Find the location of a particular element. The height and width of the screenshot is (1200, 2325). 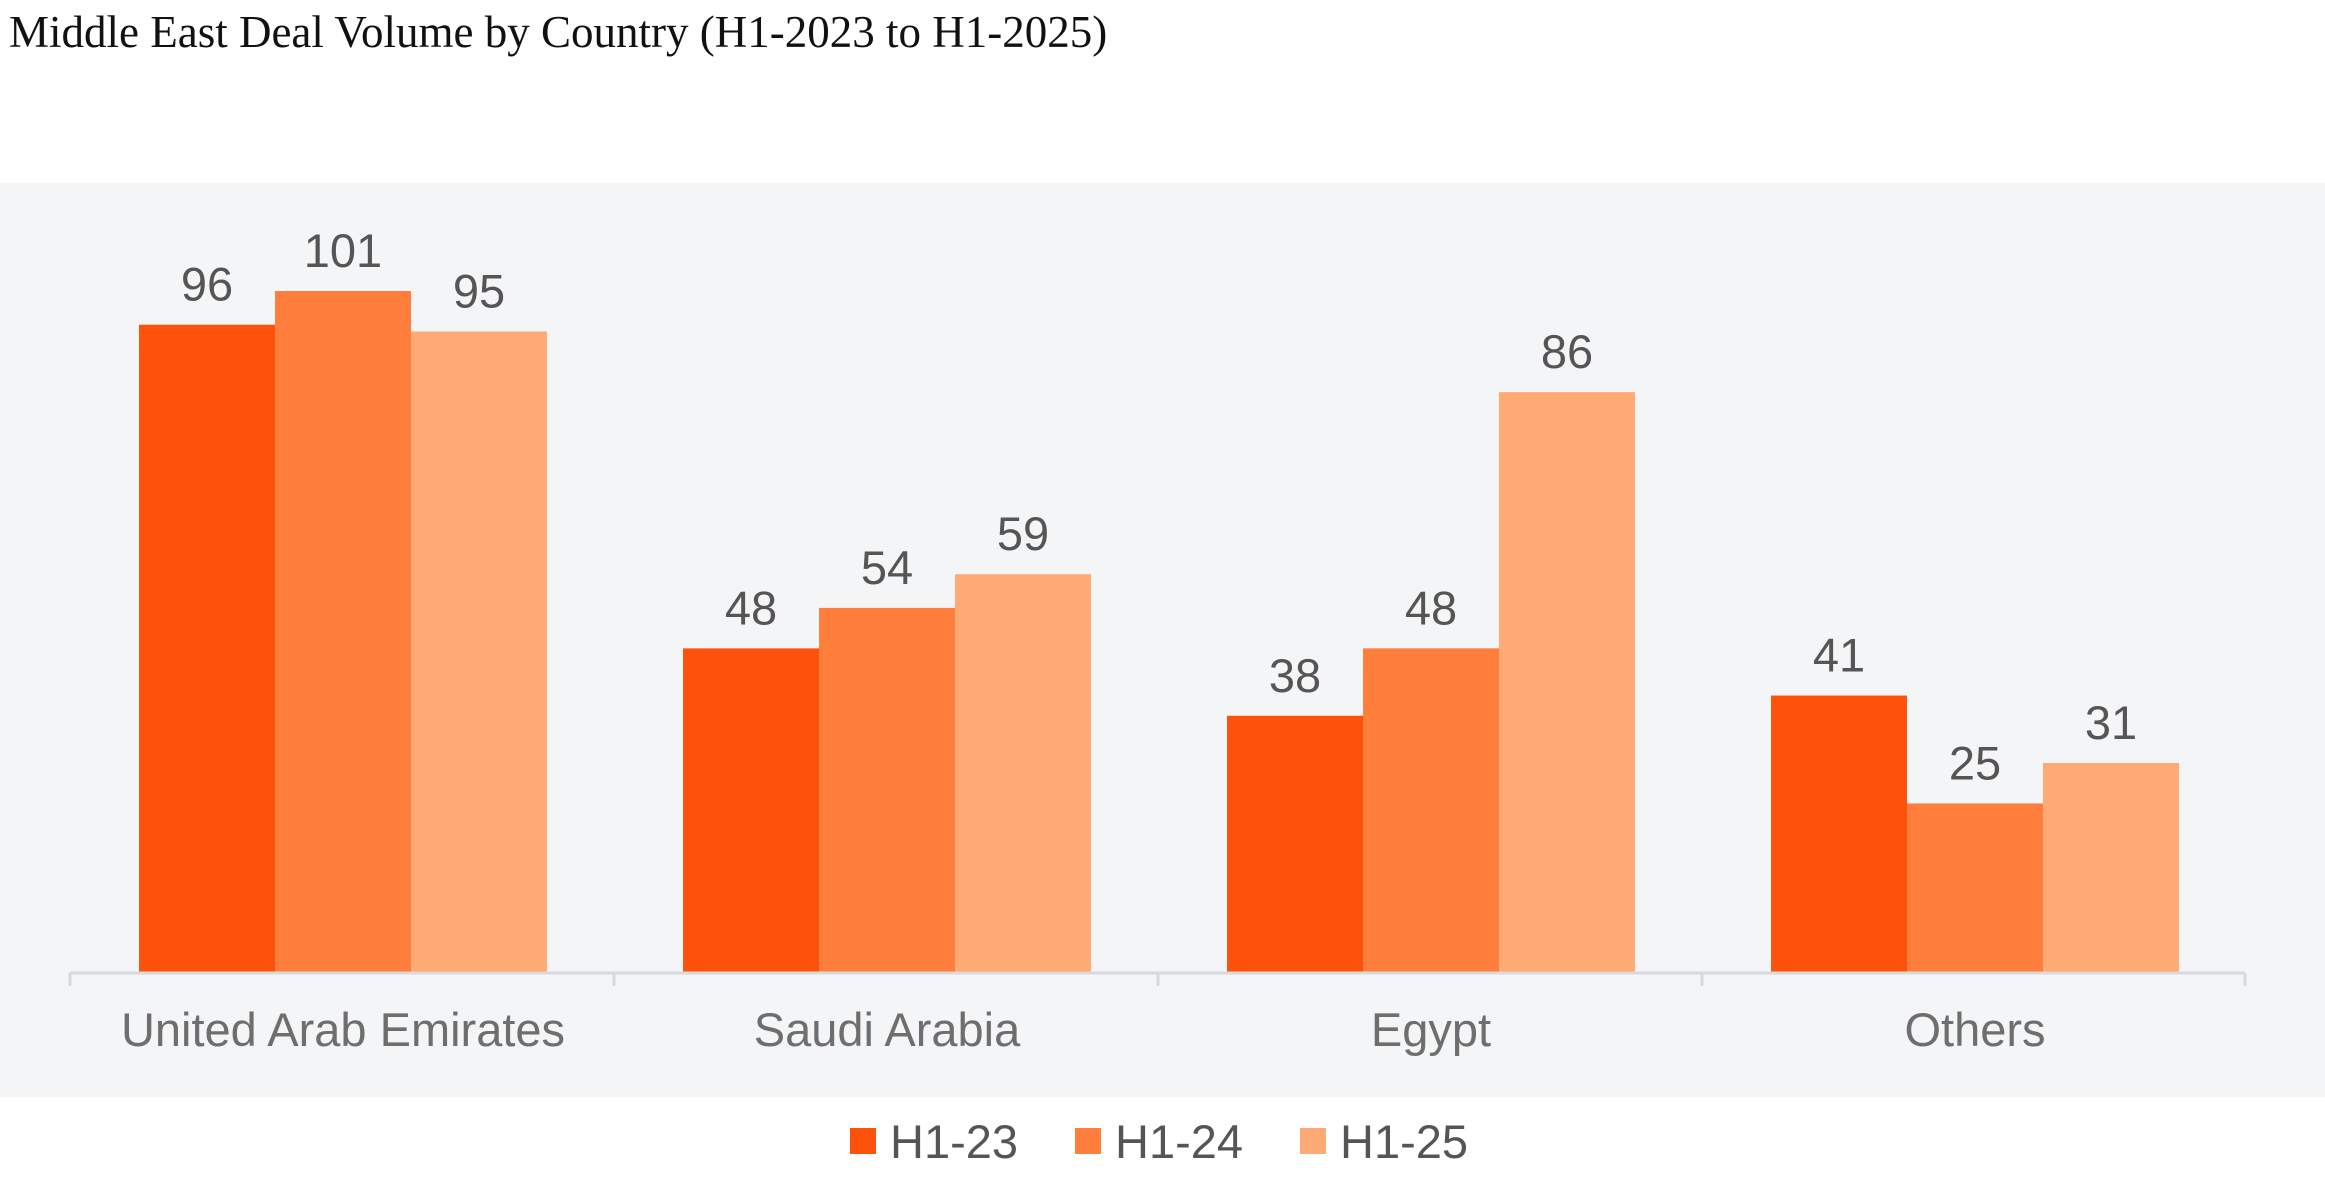

category-label-others: Others is located at coordinates (1974, 1029).